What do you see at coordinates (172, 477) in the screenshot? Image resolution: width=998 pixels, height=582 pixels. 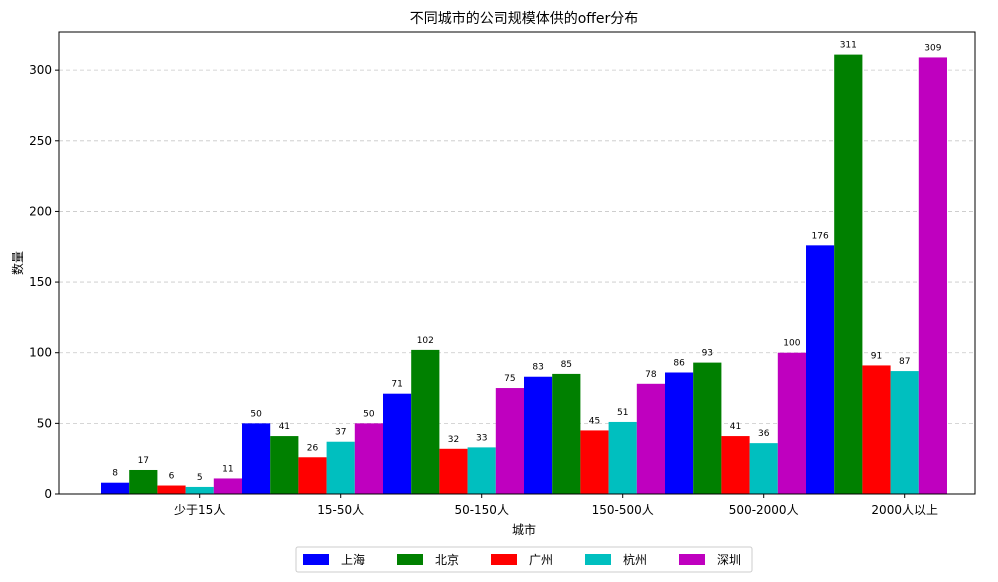 I see `data-label: 6` at bounding box center [172, 477].